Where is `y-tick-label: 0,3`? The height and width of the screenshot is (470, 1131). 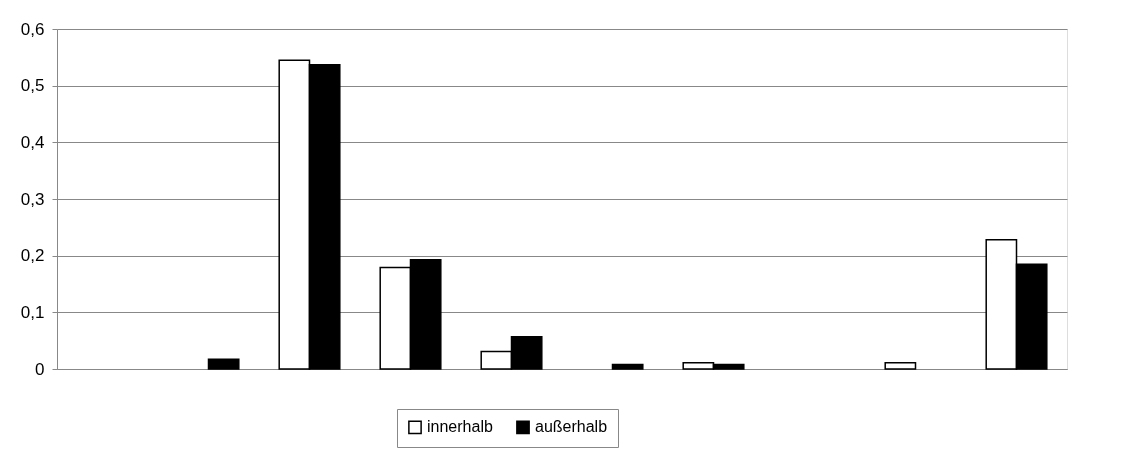
y-tick-label: 0,3 is located at coordinates (32, 199).